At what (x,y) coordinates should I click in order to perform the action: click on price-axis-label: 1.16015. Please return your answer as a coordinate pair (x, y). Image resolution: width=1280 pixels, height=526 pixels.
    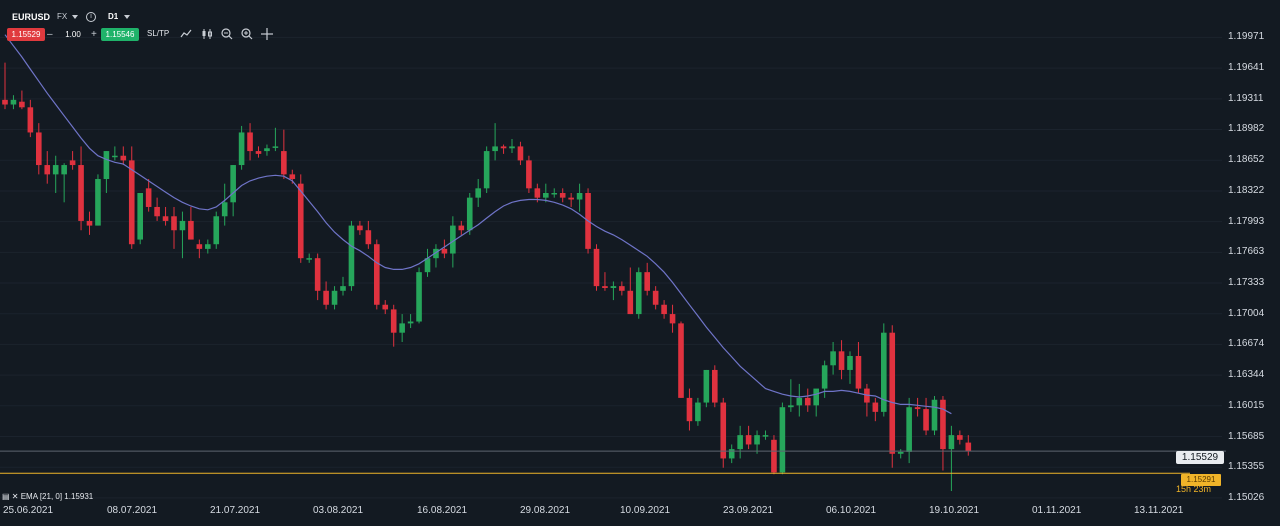
    Looking at the image, I should click on (1246, 405).